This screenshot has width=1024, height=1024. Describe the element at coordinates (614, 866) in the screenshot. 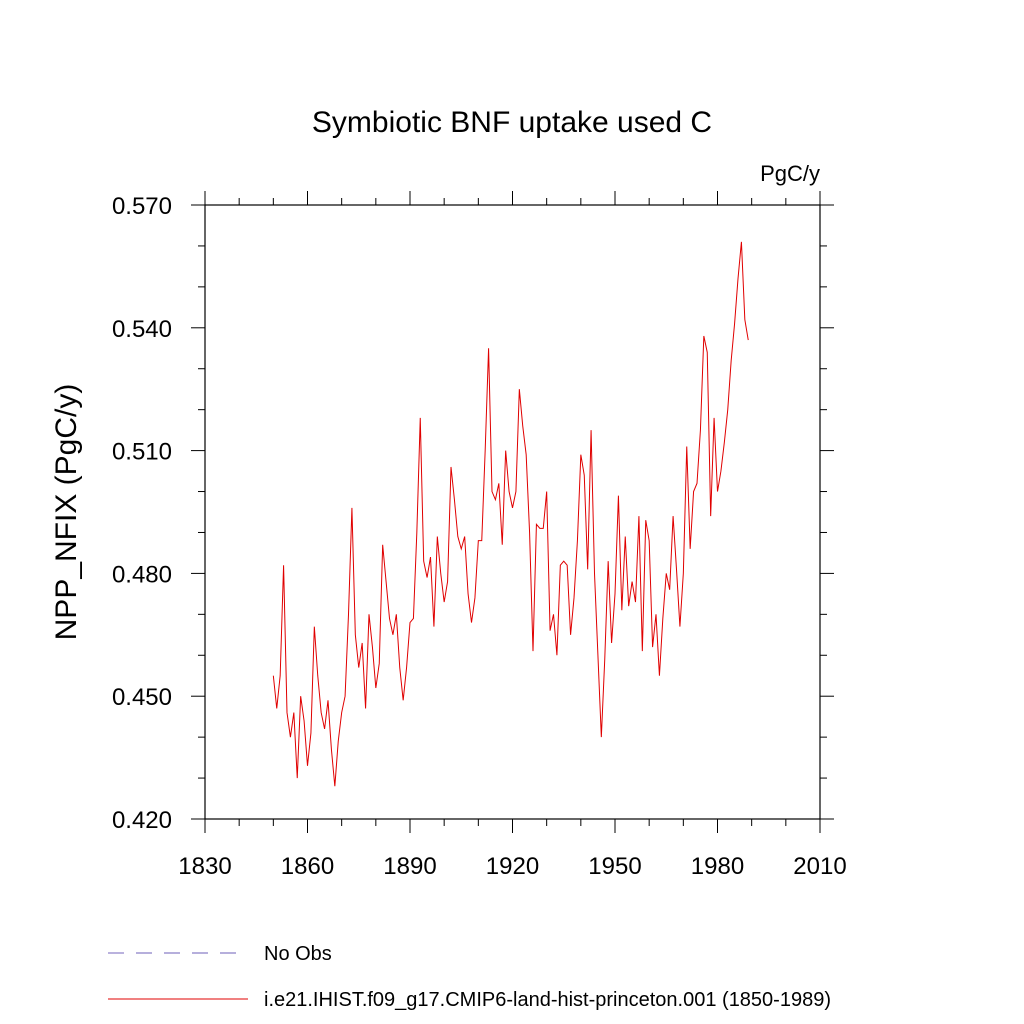

I see `x-tick-label: 1950` at that location.